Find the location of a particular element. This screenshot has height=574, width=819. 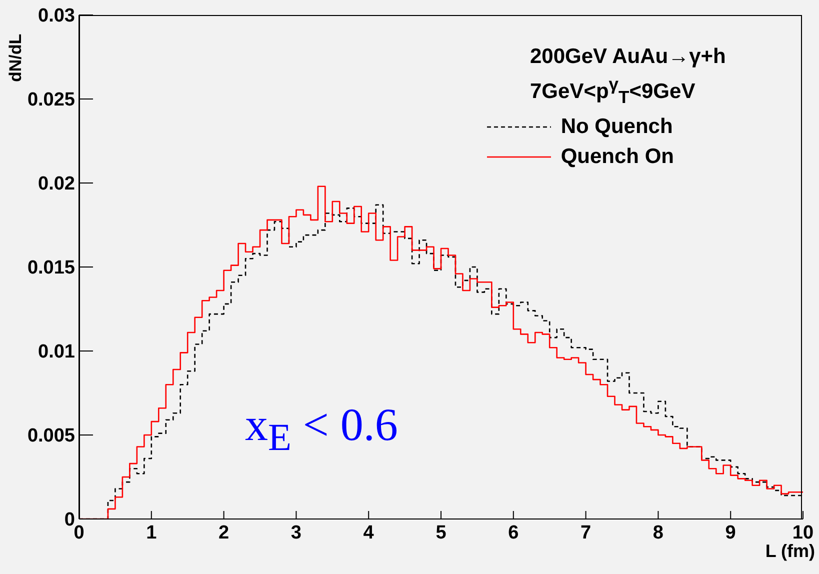

y-tick-label: 0.01 is located at coordinates (57, 352).